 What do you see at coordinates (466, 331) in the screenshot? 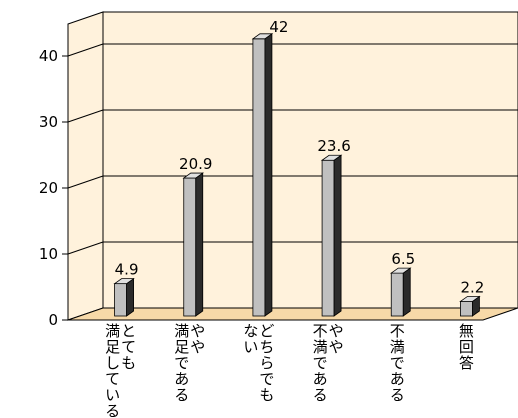
I see `category-label-char: 無` at bounding box center [466, 331].